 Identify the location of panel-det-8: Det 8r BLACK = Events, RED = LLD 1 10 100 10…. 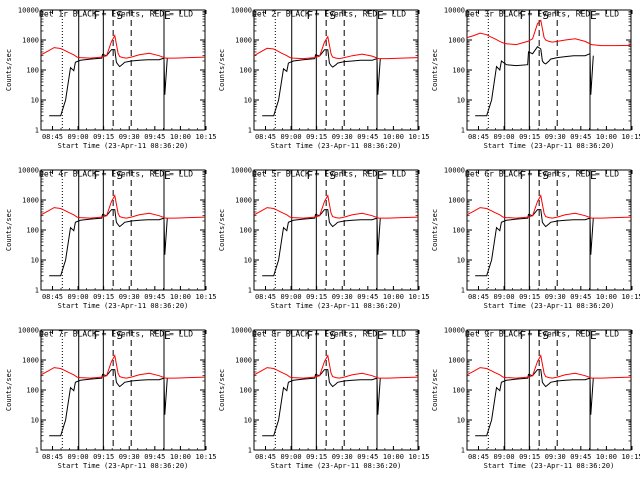
(324, 399).